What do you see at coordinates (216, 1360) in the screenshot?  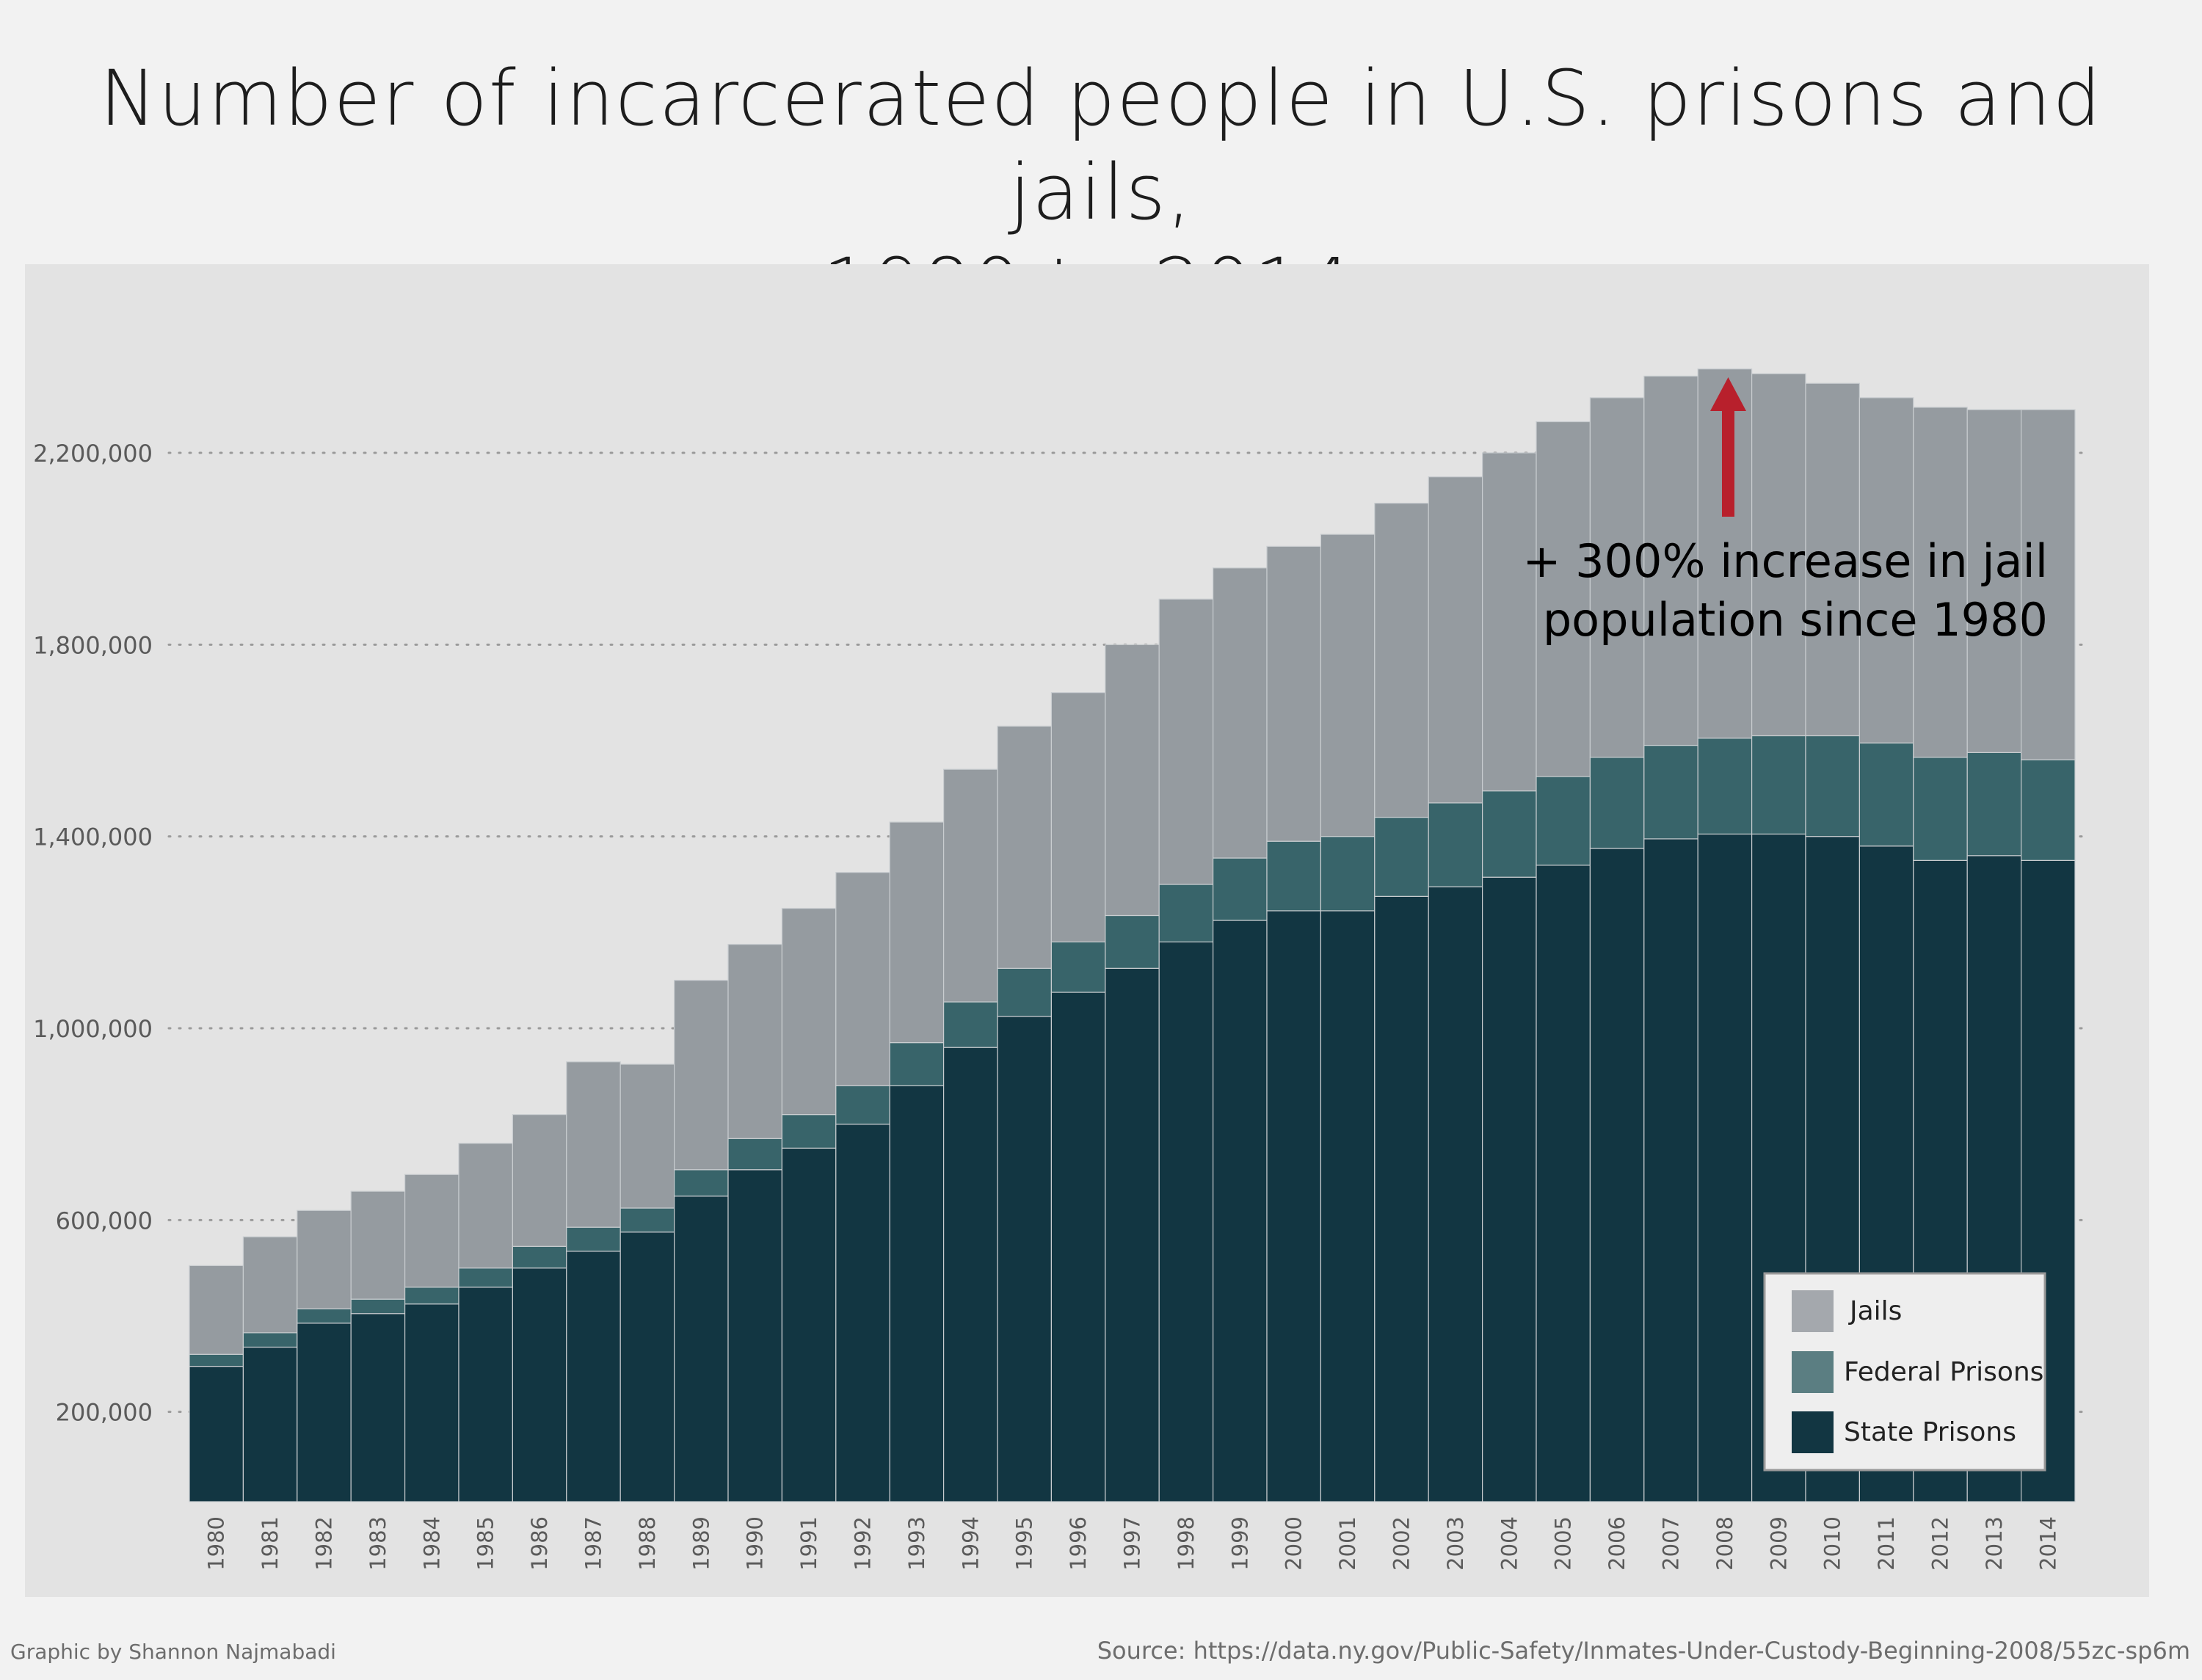 I see `bar-federal-1980` at bounding box center [216, 1360].